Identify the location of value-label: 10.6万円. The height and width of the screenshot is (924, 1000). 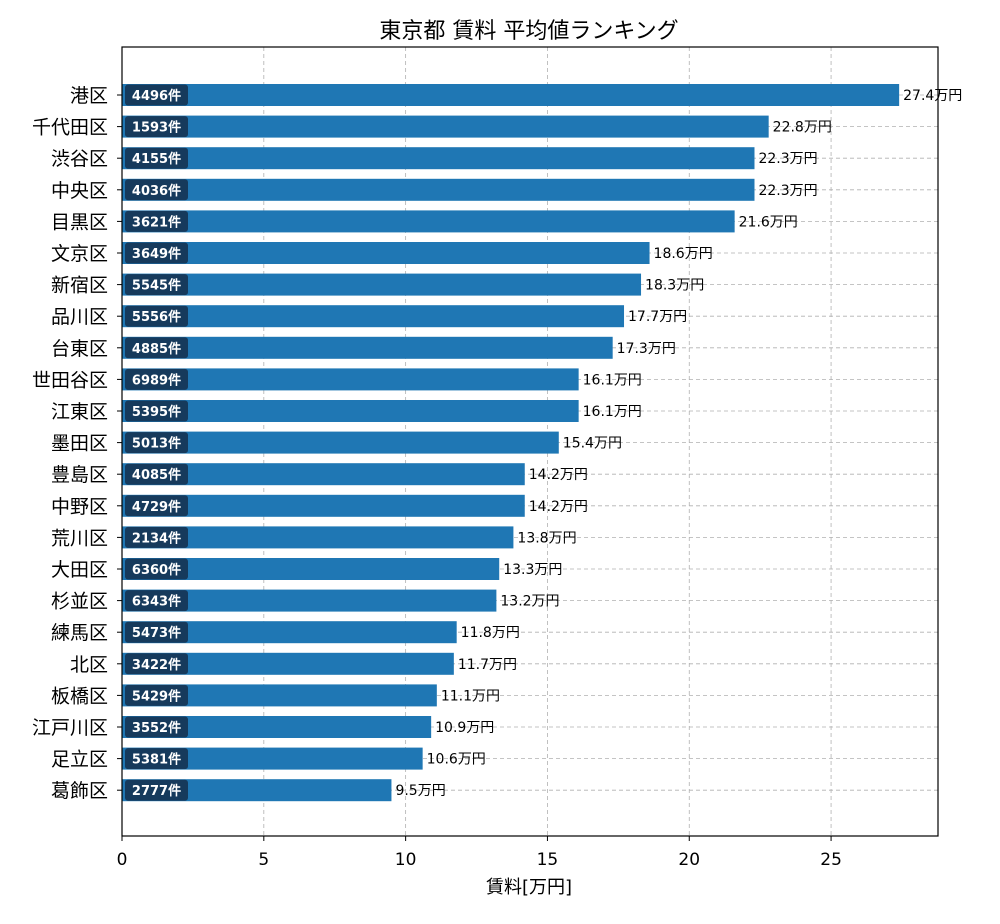
(456, 760).